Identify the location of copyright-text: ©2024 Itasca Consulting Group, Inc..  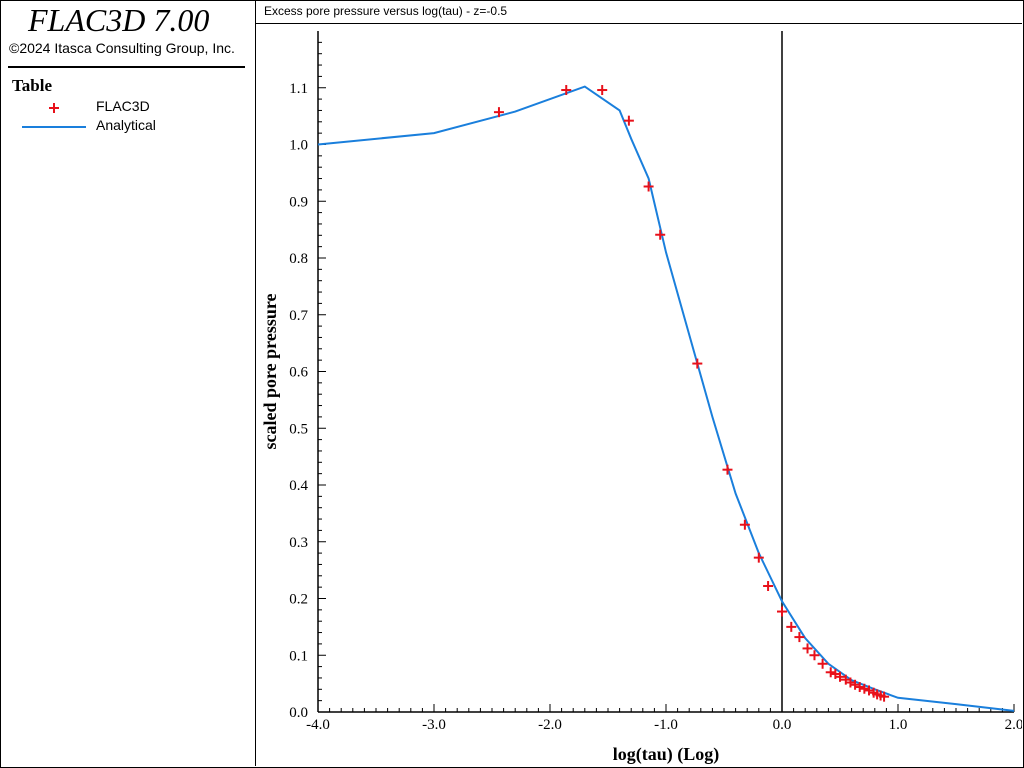
(122, 48).